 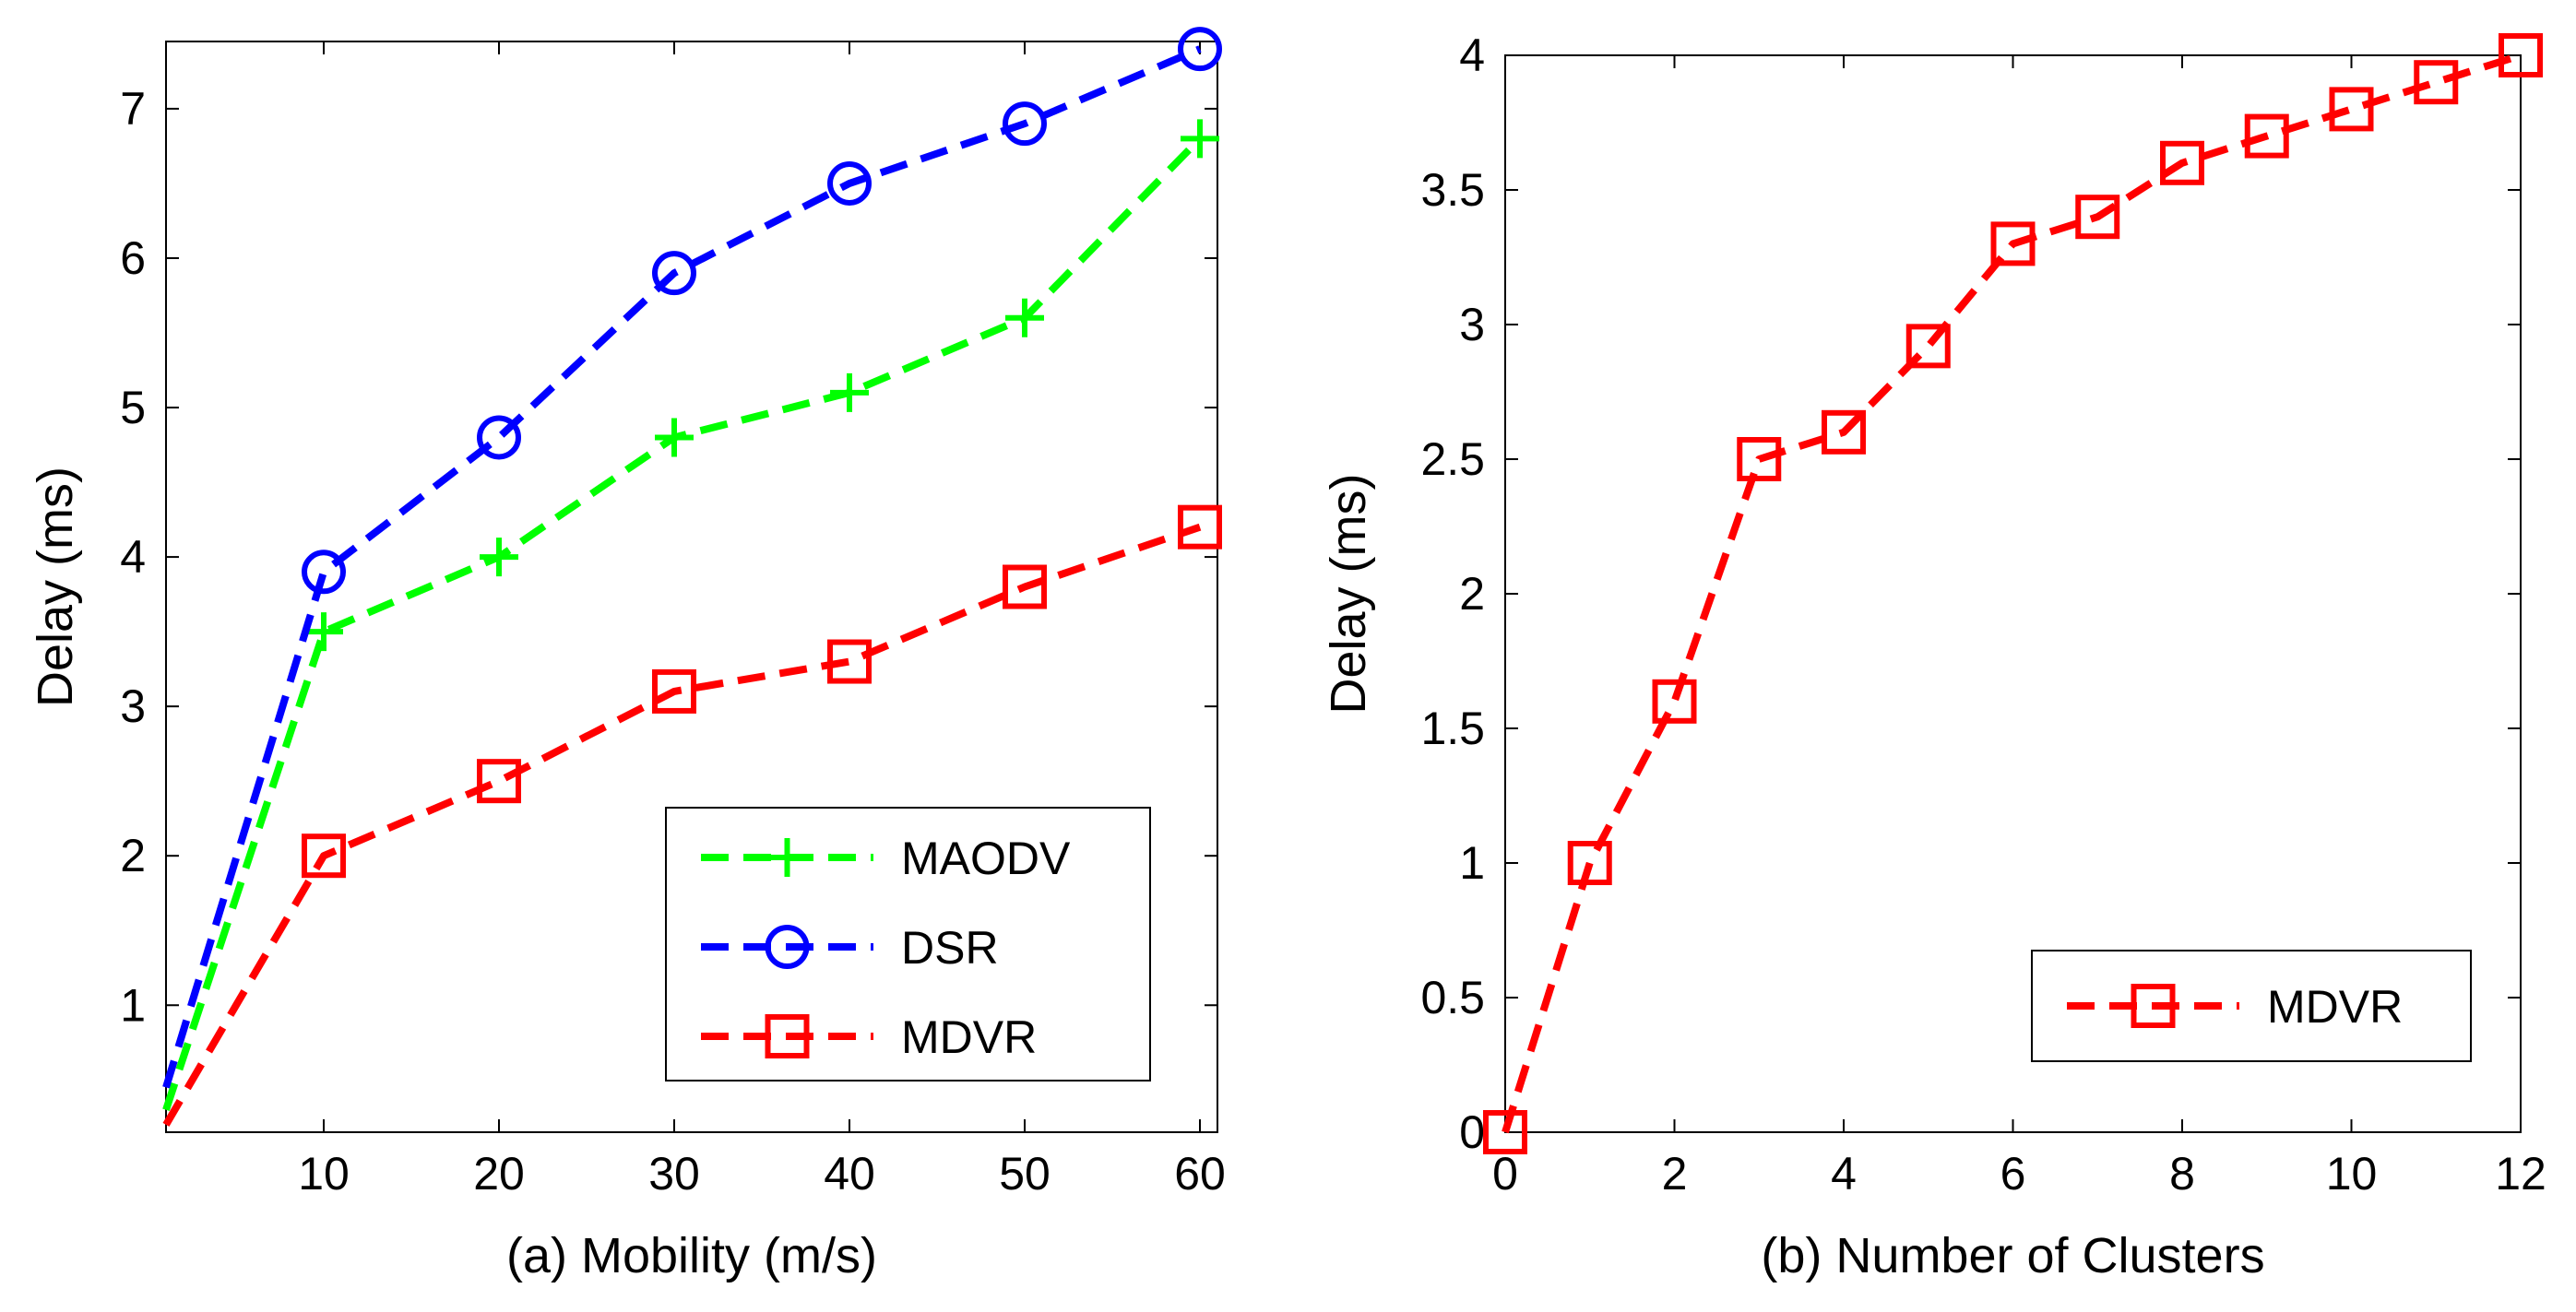 What do you see at coordinates (849, 1174) in the screenshot?
I see `x-tick-label: 40` at bounding box center [849, 1174].